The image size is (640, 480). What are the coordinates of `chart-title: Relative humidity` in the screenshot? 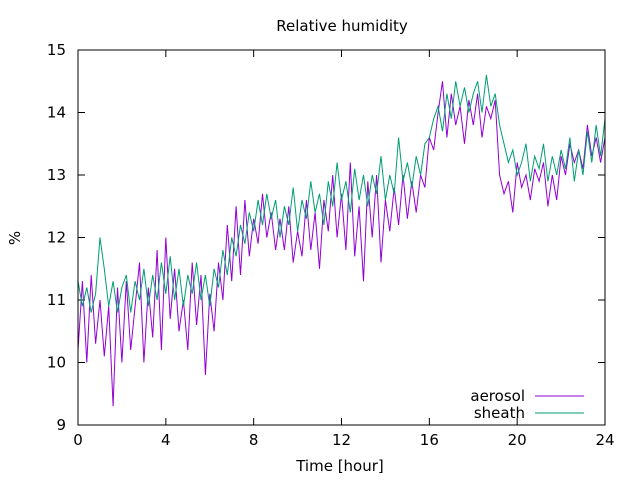 It's located at (342, 26).